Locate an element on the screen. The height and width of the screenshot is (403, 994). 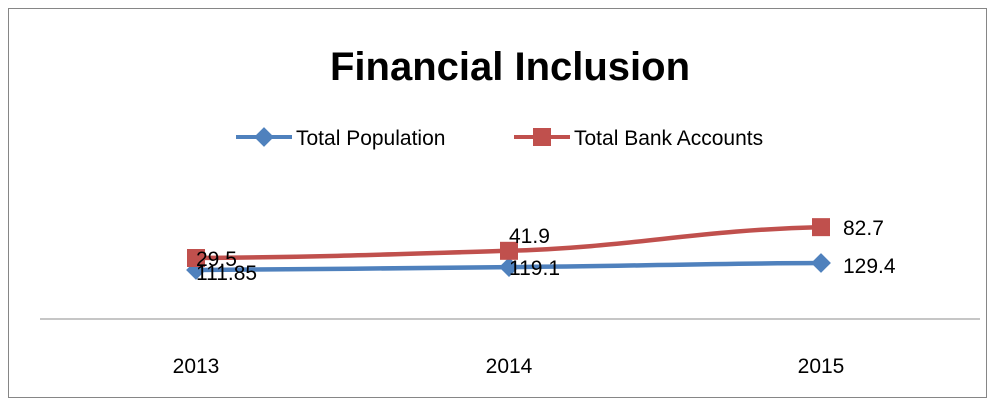
data-label-total-bank-accounts-2015: 82.7 is located at coordinates (863, 228).